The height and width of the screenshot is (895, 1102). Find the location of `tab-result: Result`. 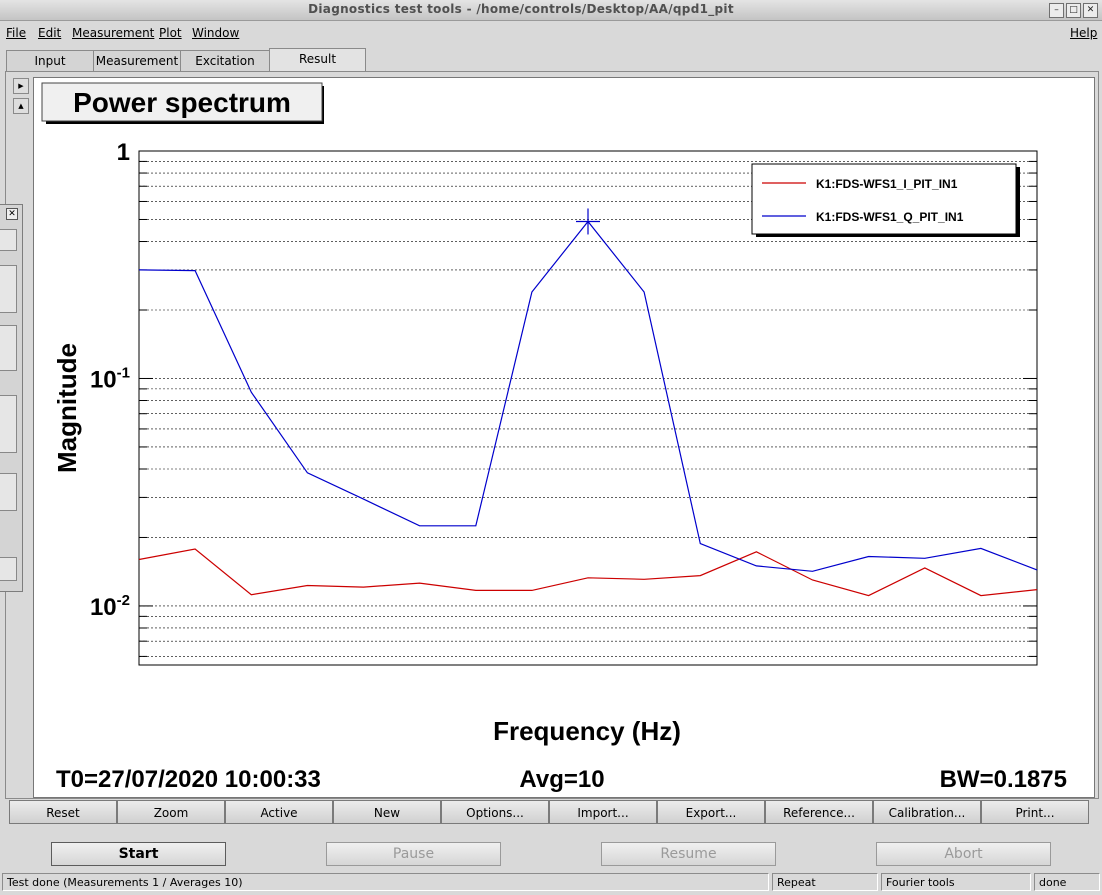

tab-result: Result is located at coordinates (317, 60).